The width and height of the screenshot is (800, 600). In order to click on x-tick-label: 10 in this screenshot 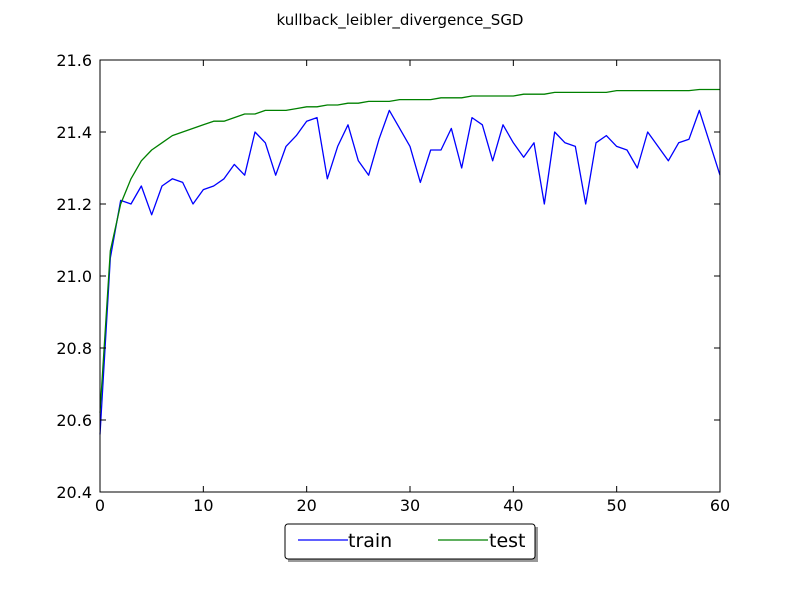, I will do `click(203, 505)`.